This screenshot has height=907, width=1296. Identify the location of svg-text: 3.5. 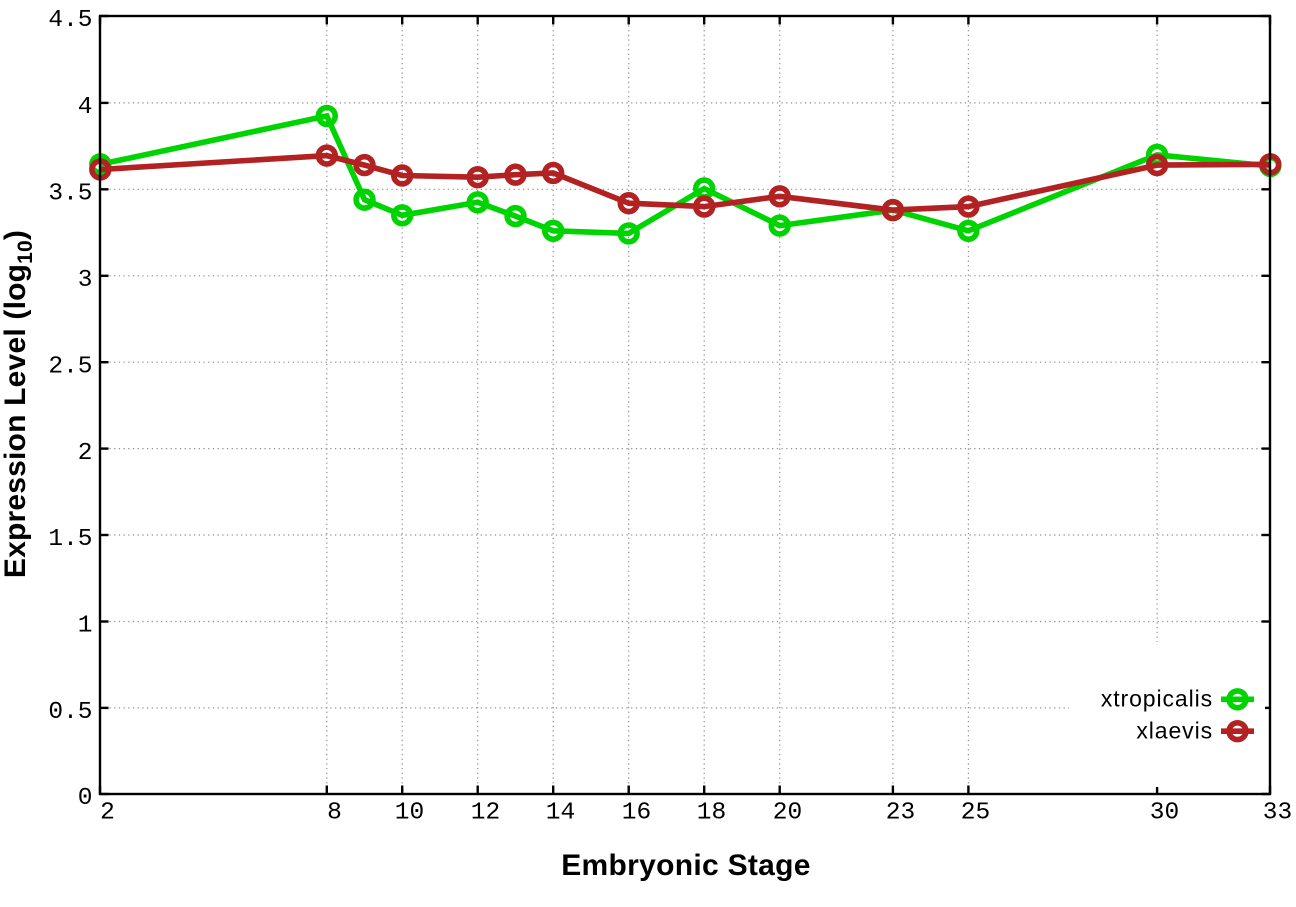
(70, 194).